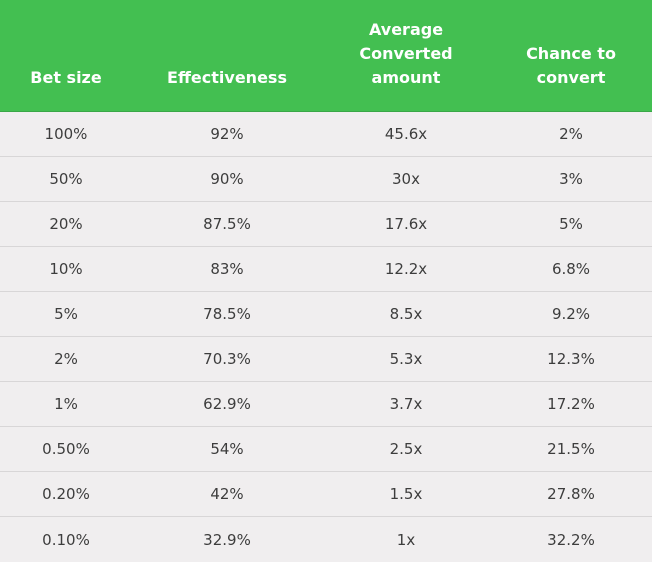 The width and height of the screenshot is (652, 562). I want to click on cell-average-converted-amount: 2.5x, so click(406, 449).